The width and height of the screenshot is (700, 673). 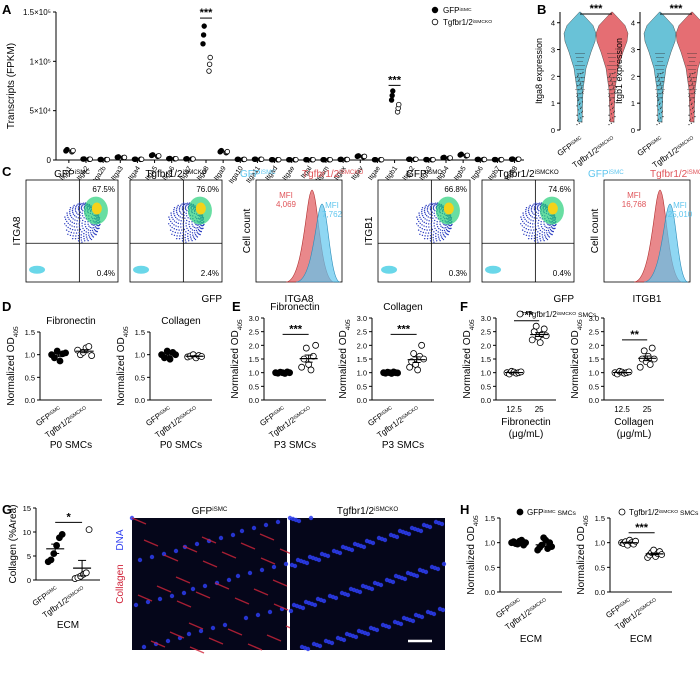 What do you see at coordinates (458, 273) in the screenshot?
I see `quadrant-percent: 0.3%` at bounding box center [458, 273].